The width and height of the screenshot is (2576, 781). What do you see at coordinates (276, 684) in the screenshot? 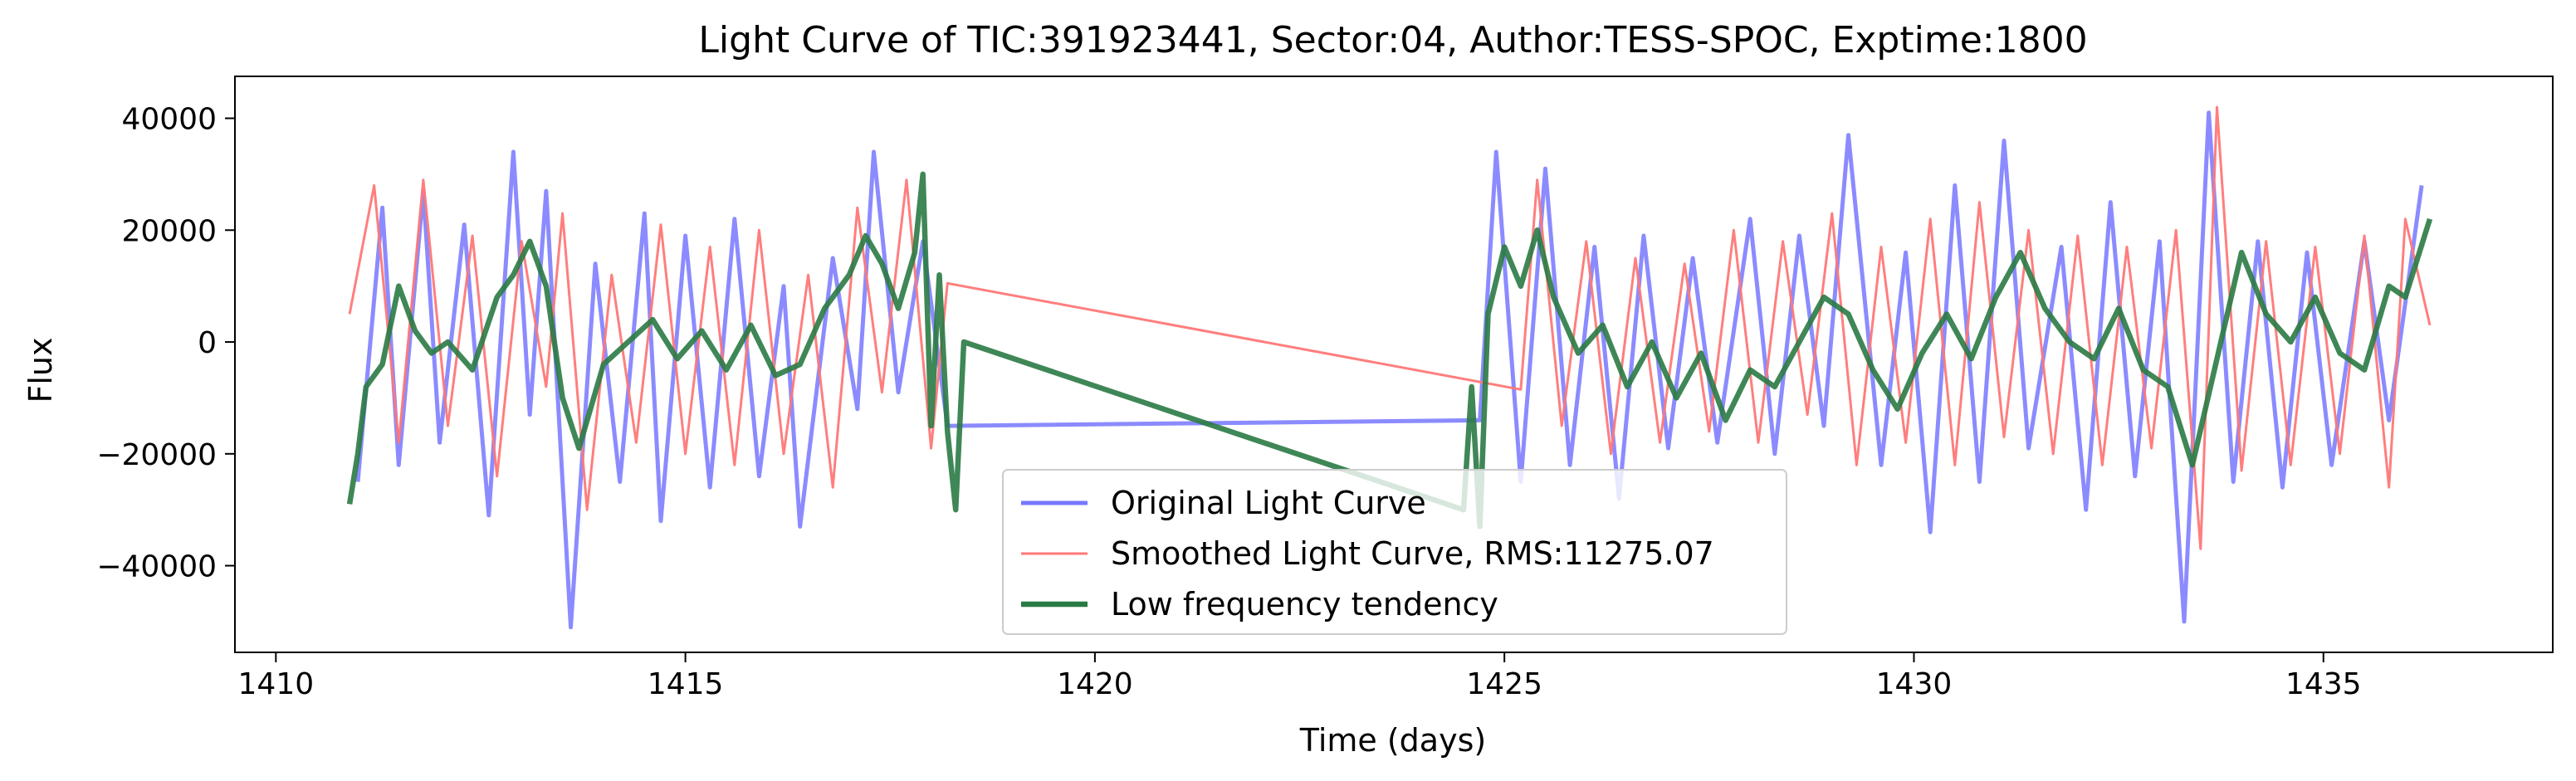
I see `x-tick-label-0: 1410` at bounding box center [276, 684].